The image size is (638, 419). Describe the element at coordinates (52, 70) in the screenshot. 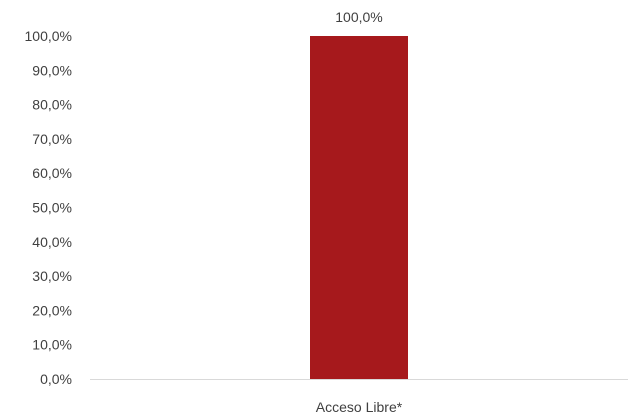

I see `y-tick-label: 90,0%` at that location.